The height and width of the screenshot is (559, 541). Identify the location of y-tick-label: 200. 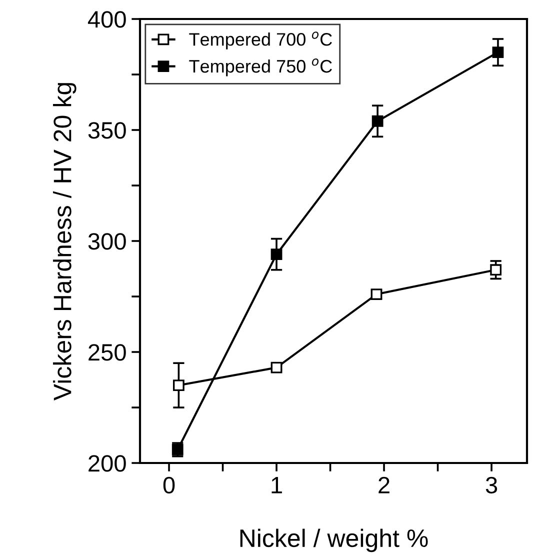
(107, 463).